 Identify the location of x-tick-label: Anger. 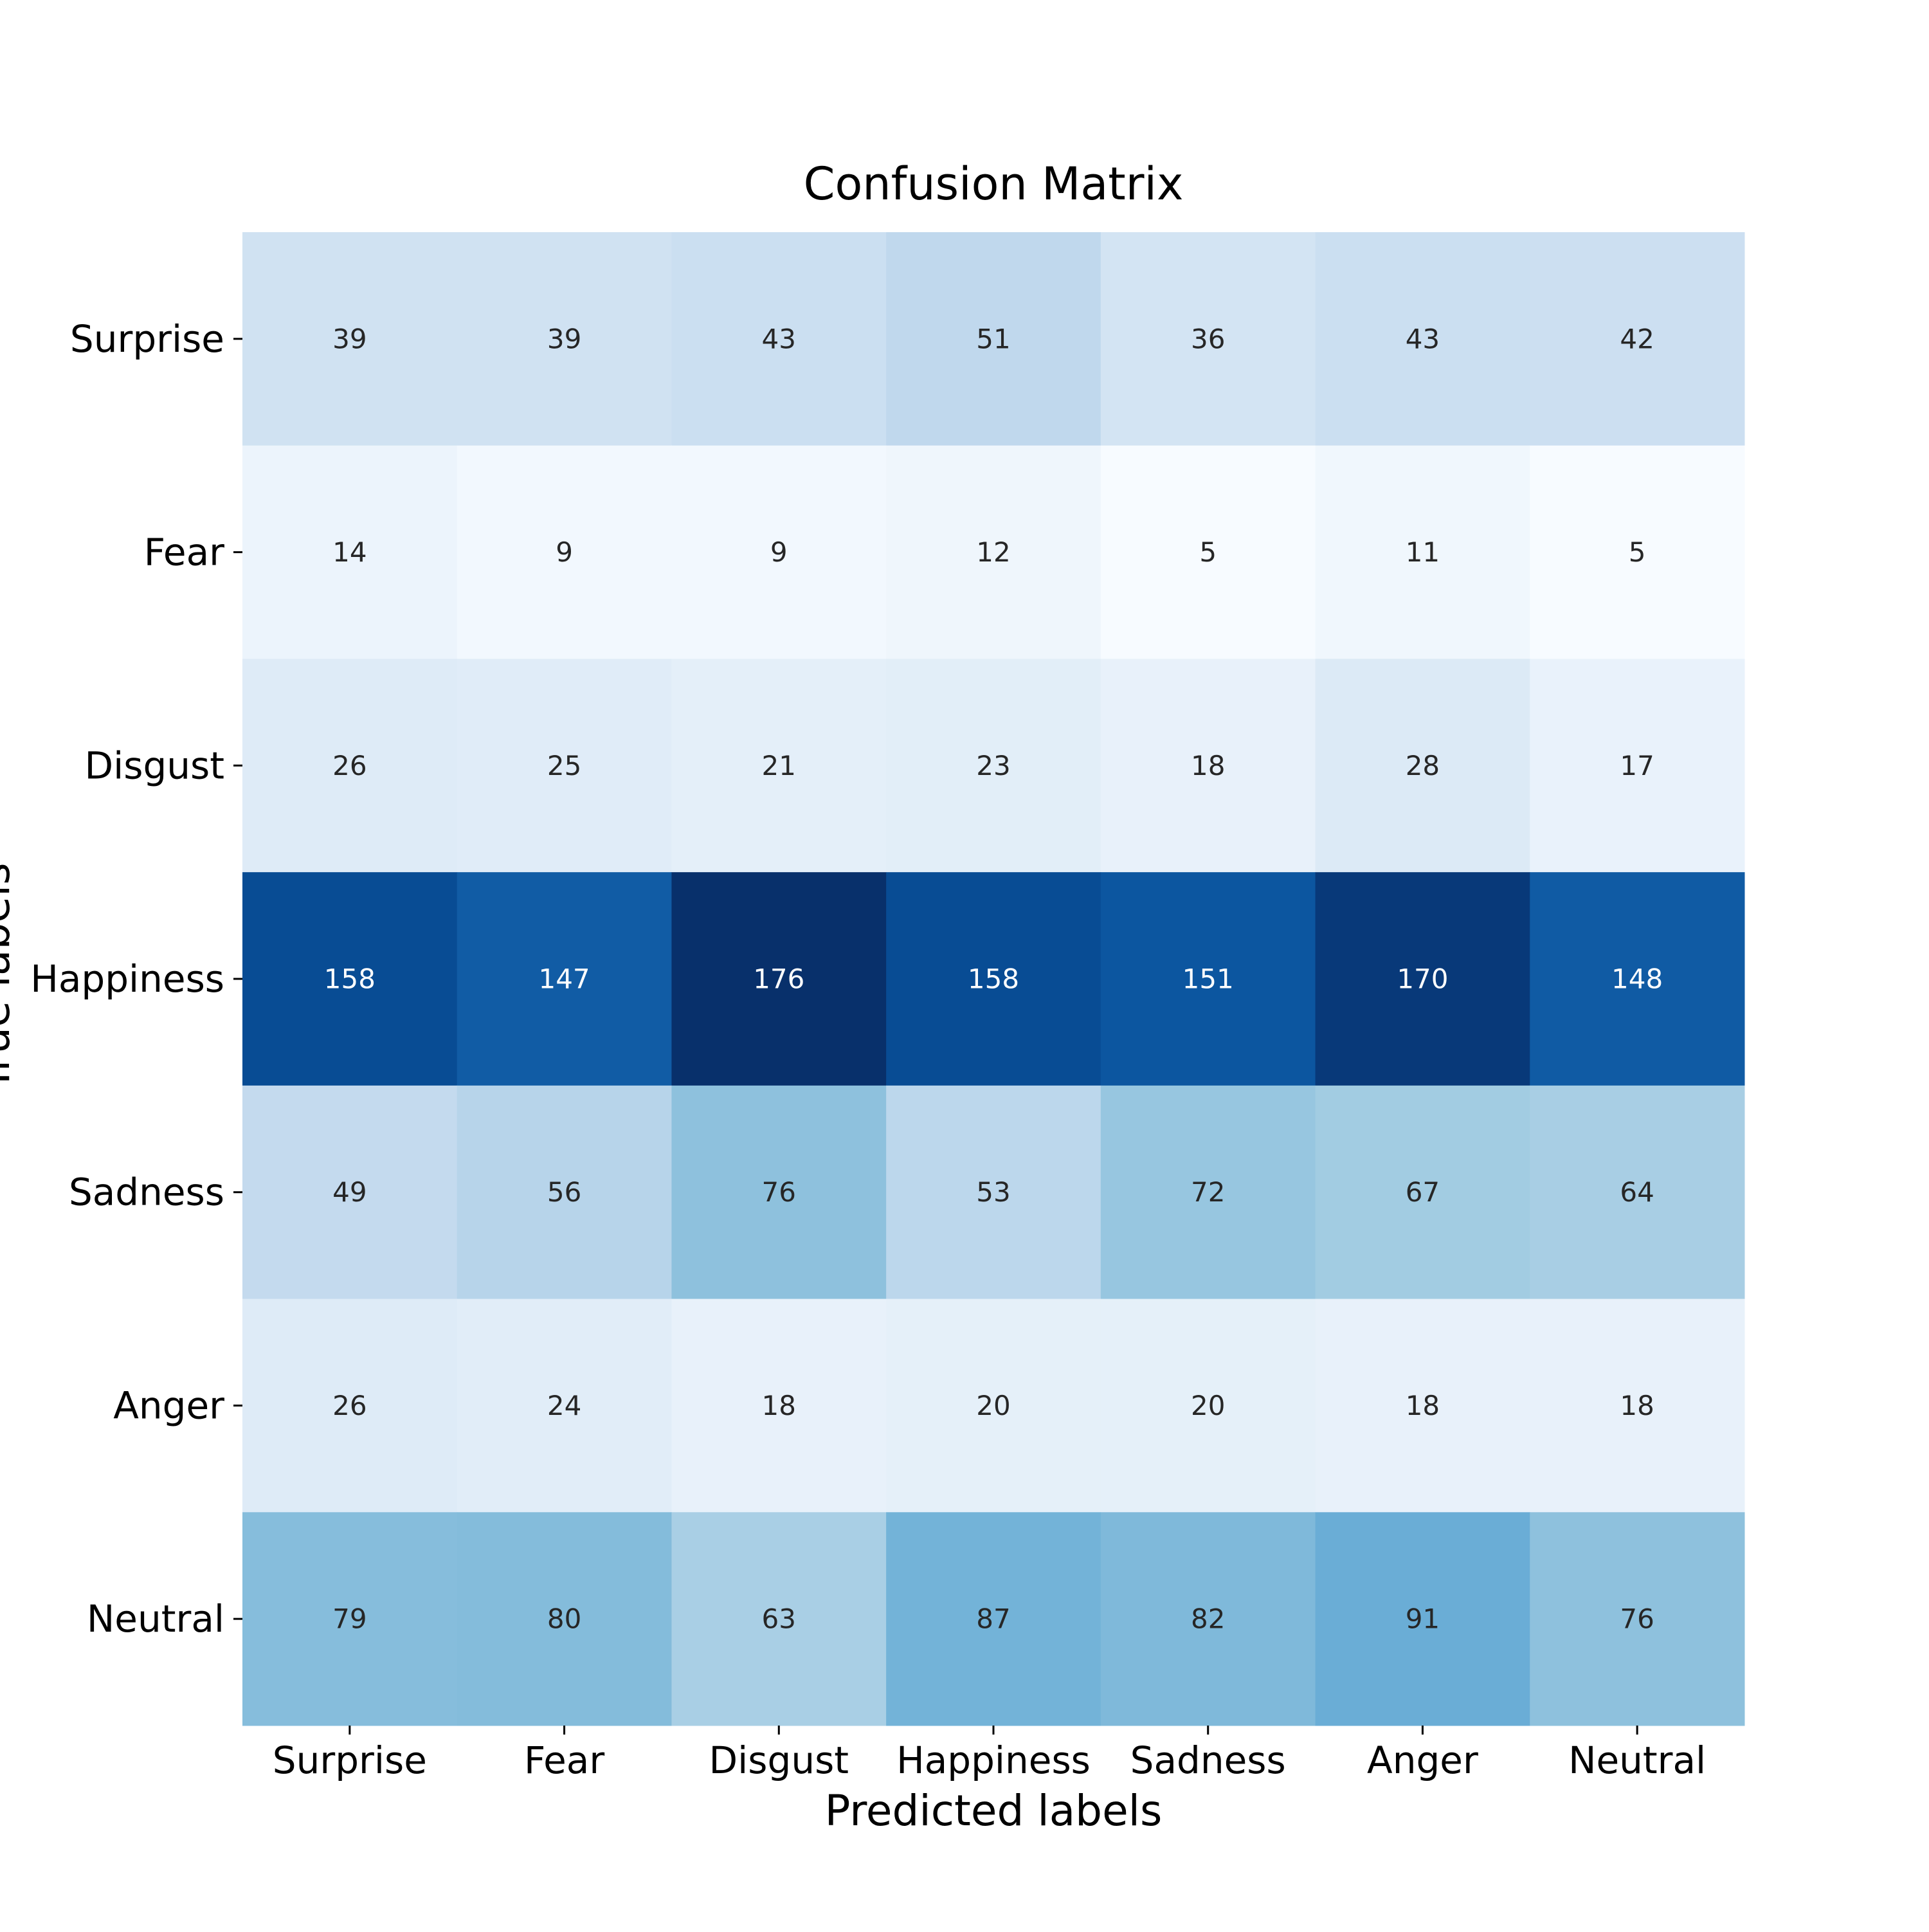
(1422, 1760).